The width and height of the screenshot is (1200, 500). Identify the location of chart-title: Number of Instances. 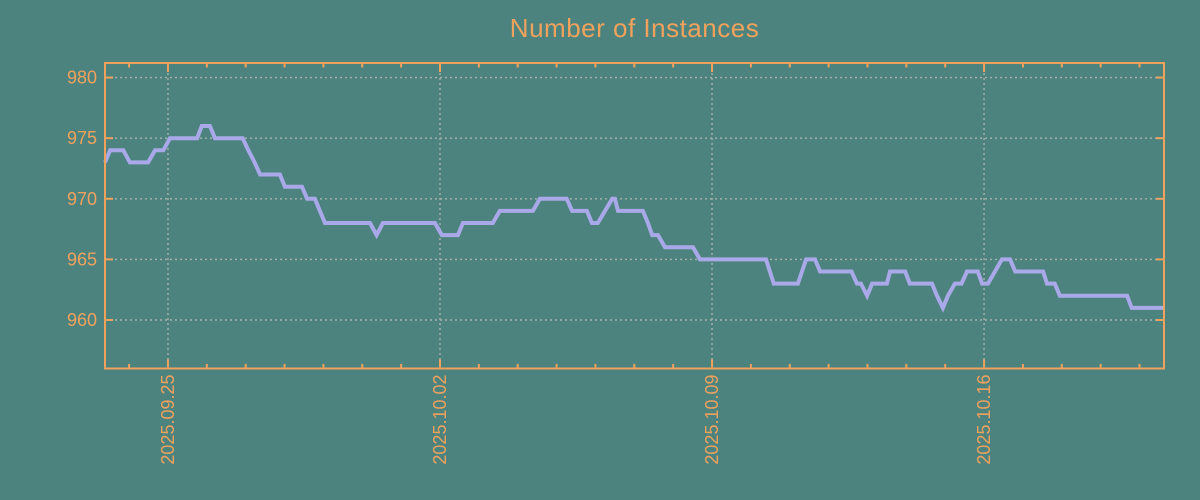
(634, 28).